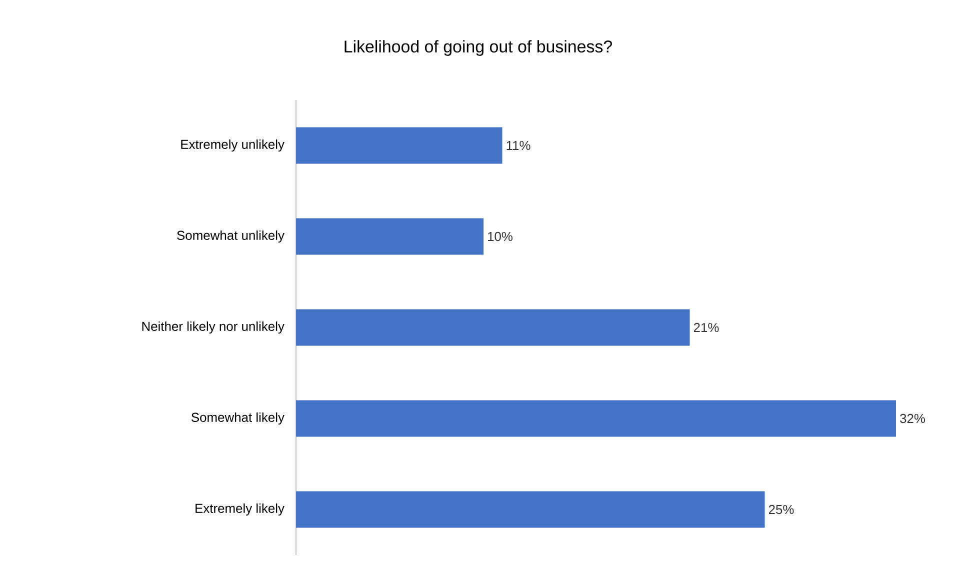  Describe the element at coordinates (230, 236) in the screenshot. I see `y-tick-label: Somewhat unlikely` at that location.